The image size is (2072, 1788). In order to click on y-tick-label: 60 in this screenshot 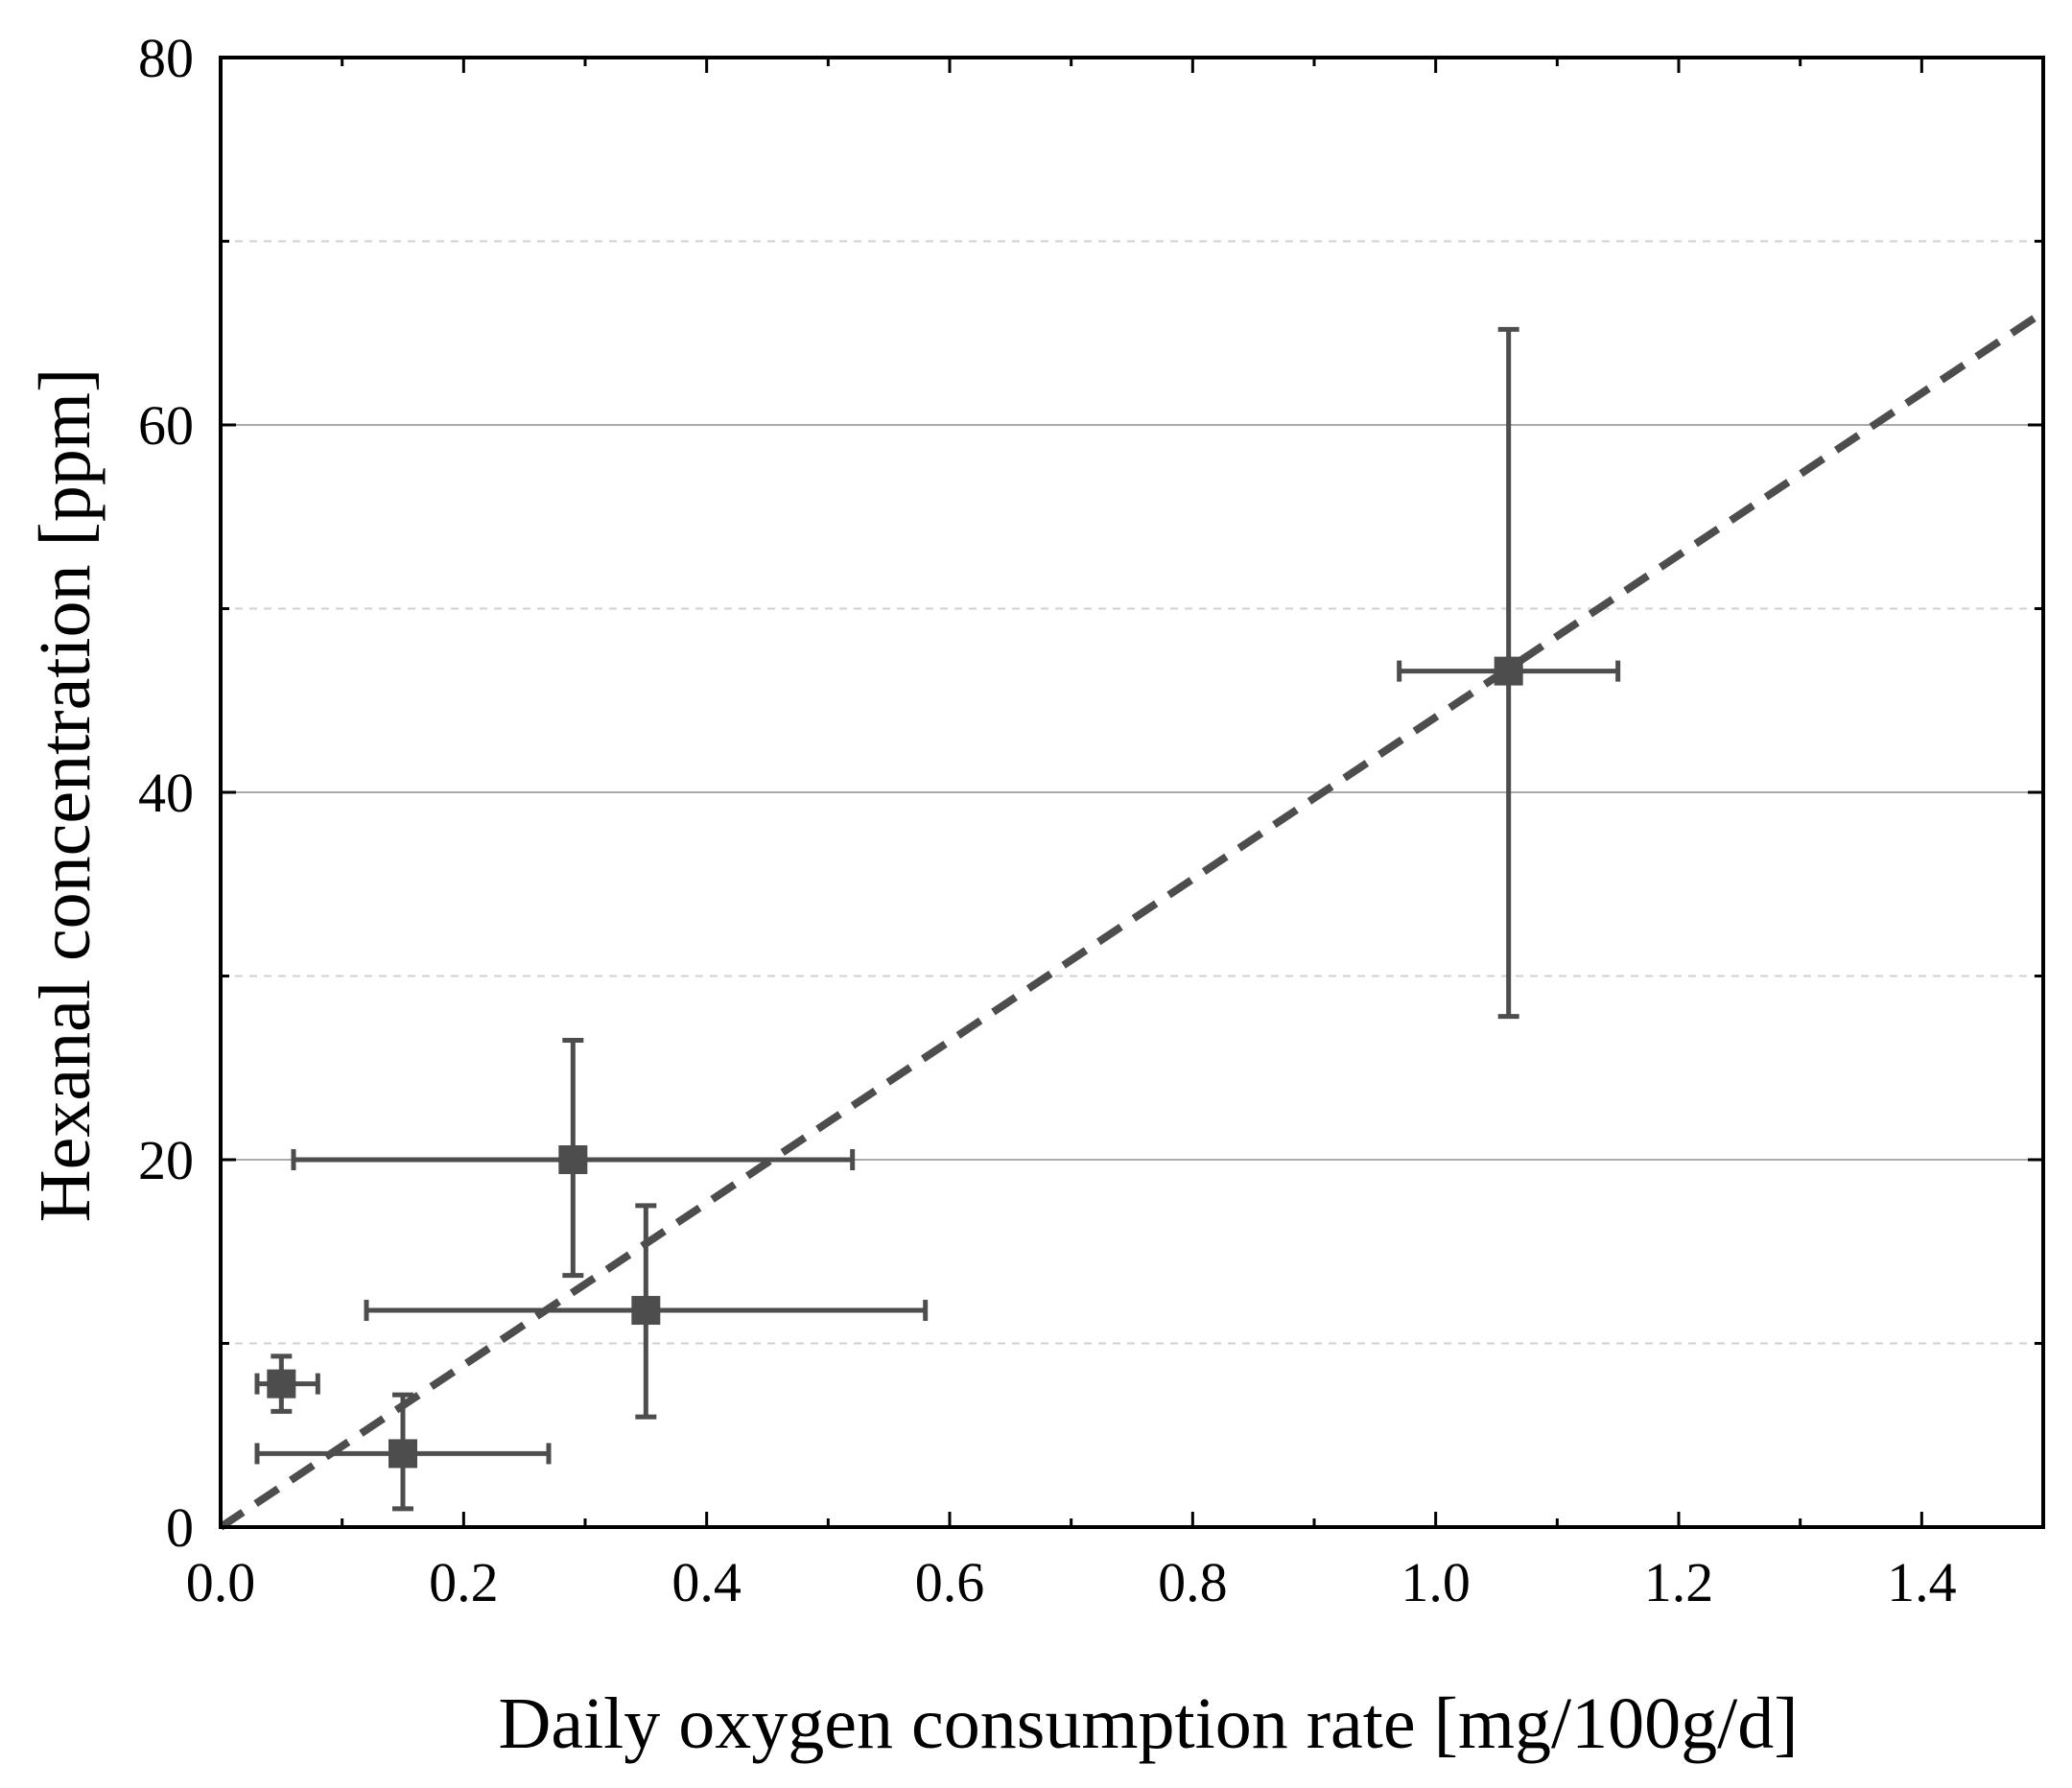, I will do `click(166, 425)`.